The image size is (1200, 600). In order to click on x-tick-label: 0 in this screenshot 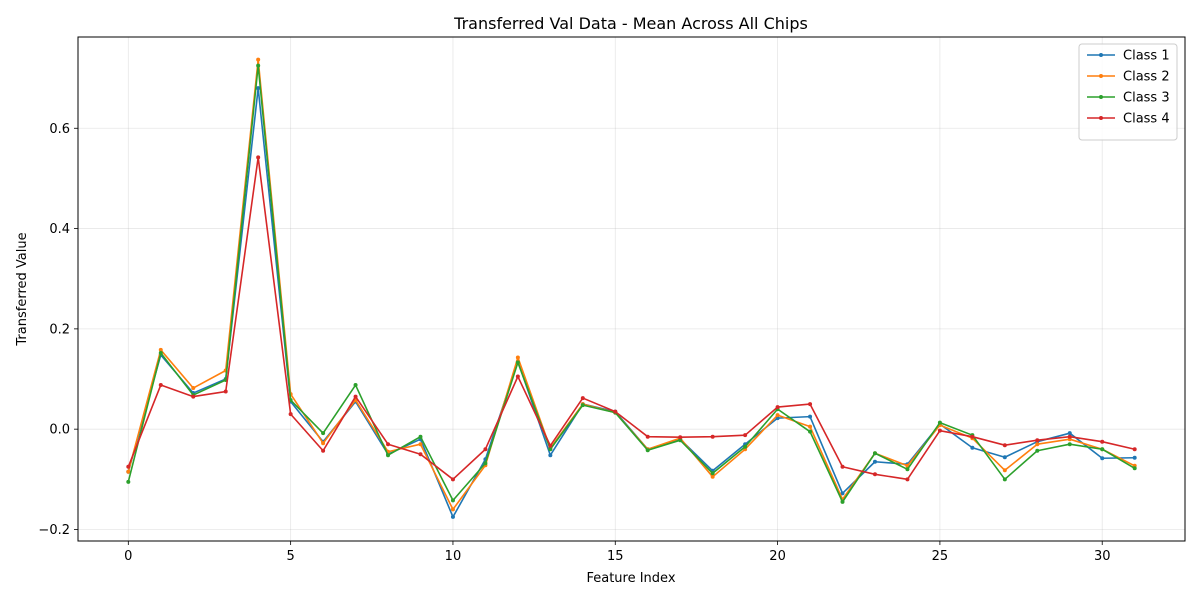, I will do `click(128, 556)`.